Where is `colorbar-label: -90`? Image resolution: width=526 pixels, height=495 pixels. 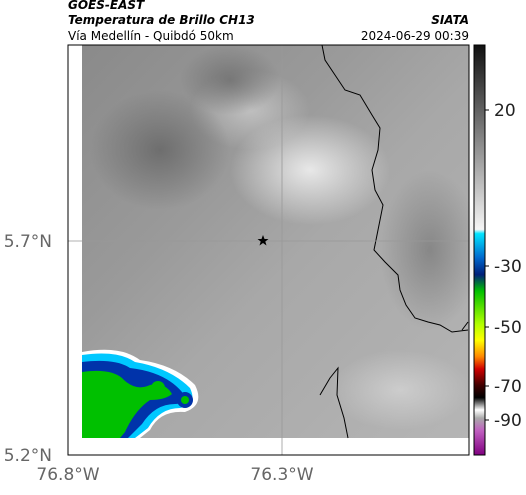 colorbar-label: -90 is located at coordinates (508, 421).